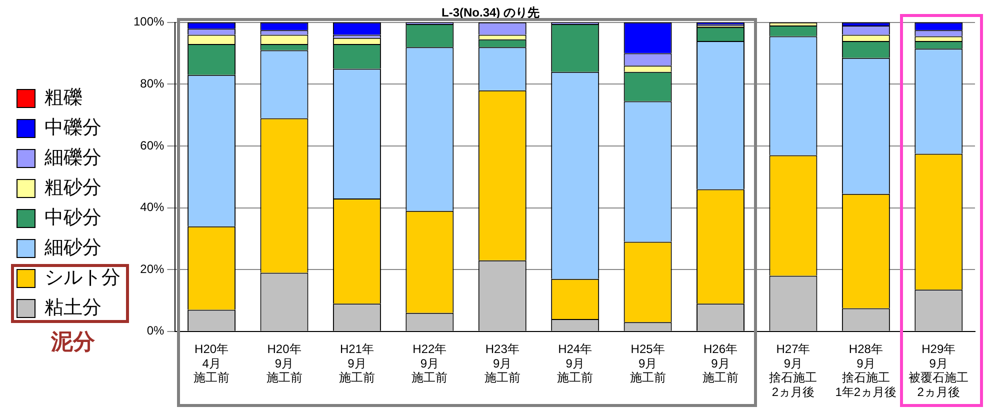  What do you see at coordinates (155, 331) in the screenshot?
I see `y-tick-label: 0%` at bounding box center [155, 331].